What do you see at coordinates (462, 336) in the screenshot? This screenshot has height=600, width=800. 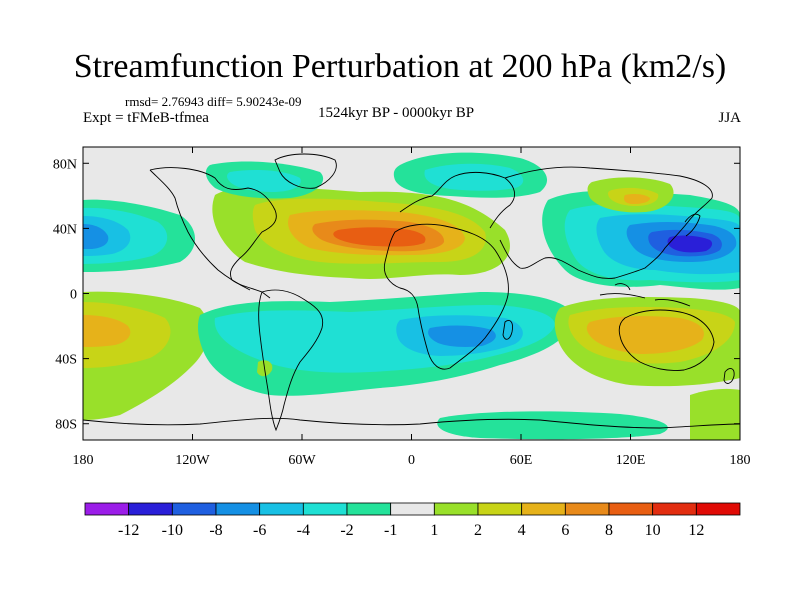 I see `contour-satl-level4` at bounding box center [462, 336].